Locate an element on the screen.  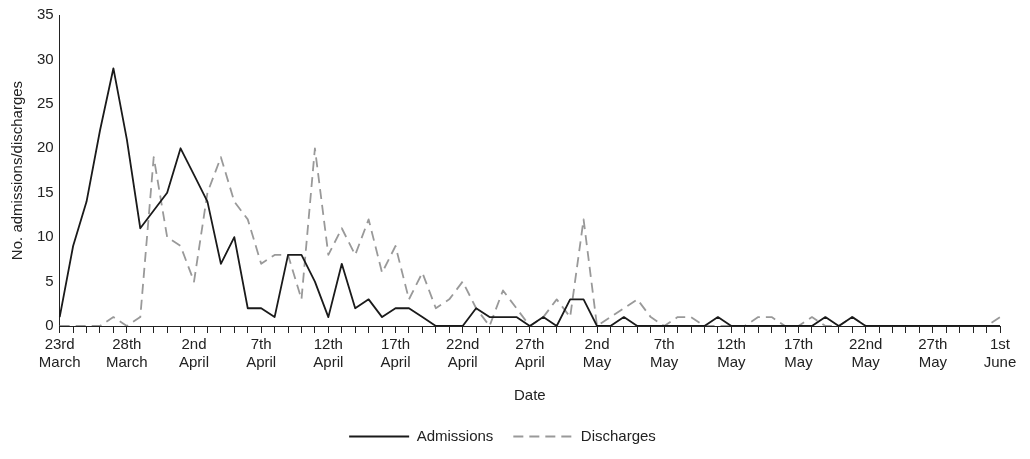
legend-label: Admissions is located at coordinates (455, 435).